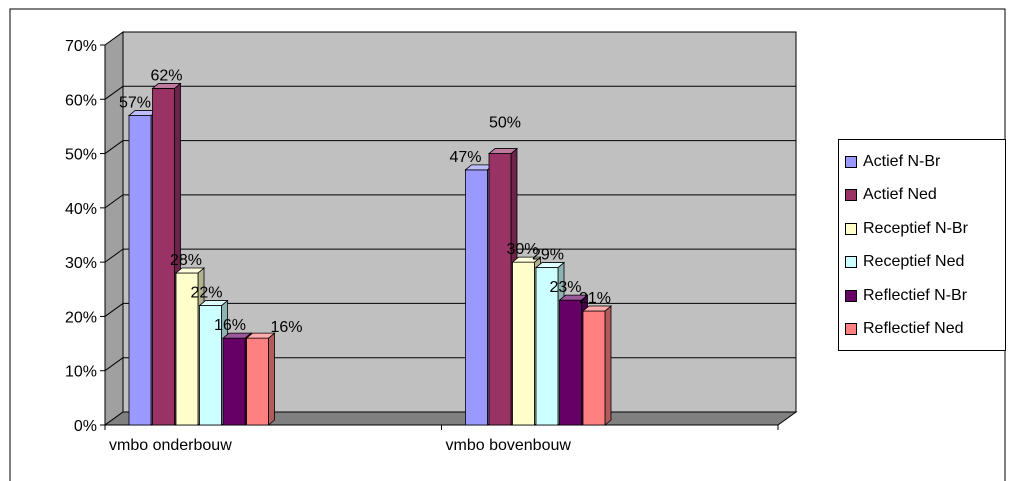 This screenshot has width=1015, height=481. Describe the element at coordinates (505, 123) in the screenshot. I see `data-label: 50%` at that location.